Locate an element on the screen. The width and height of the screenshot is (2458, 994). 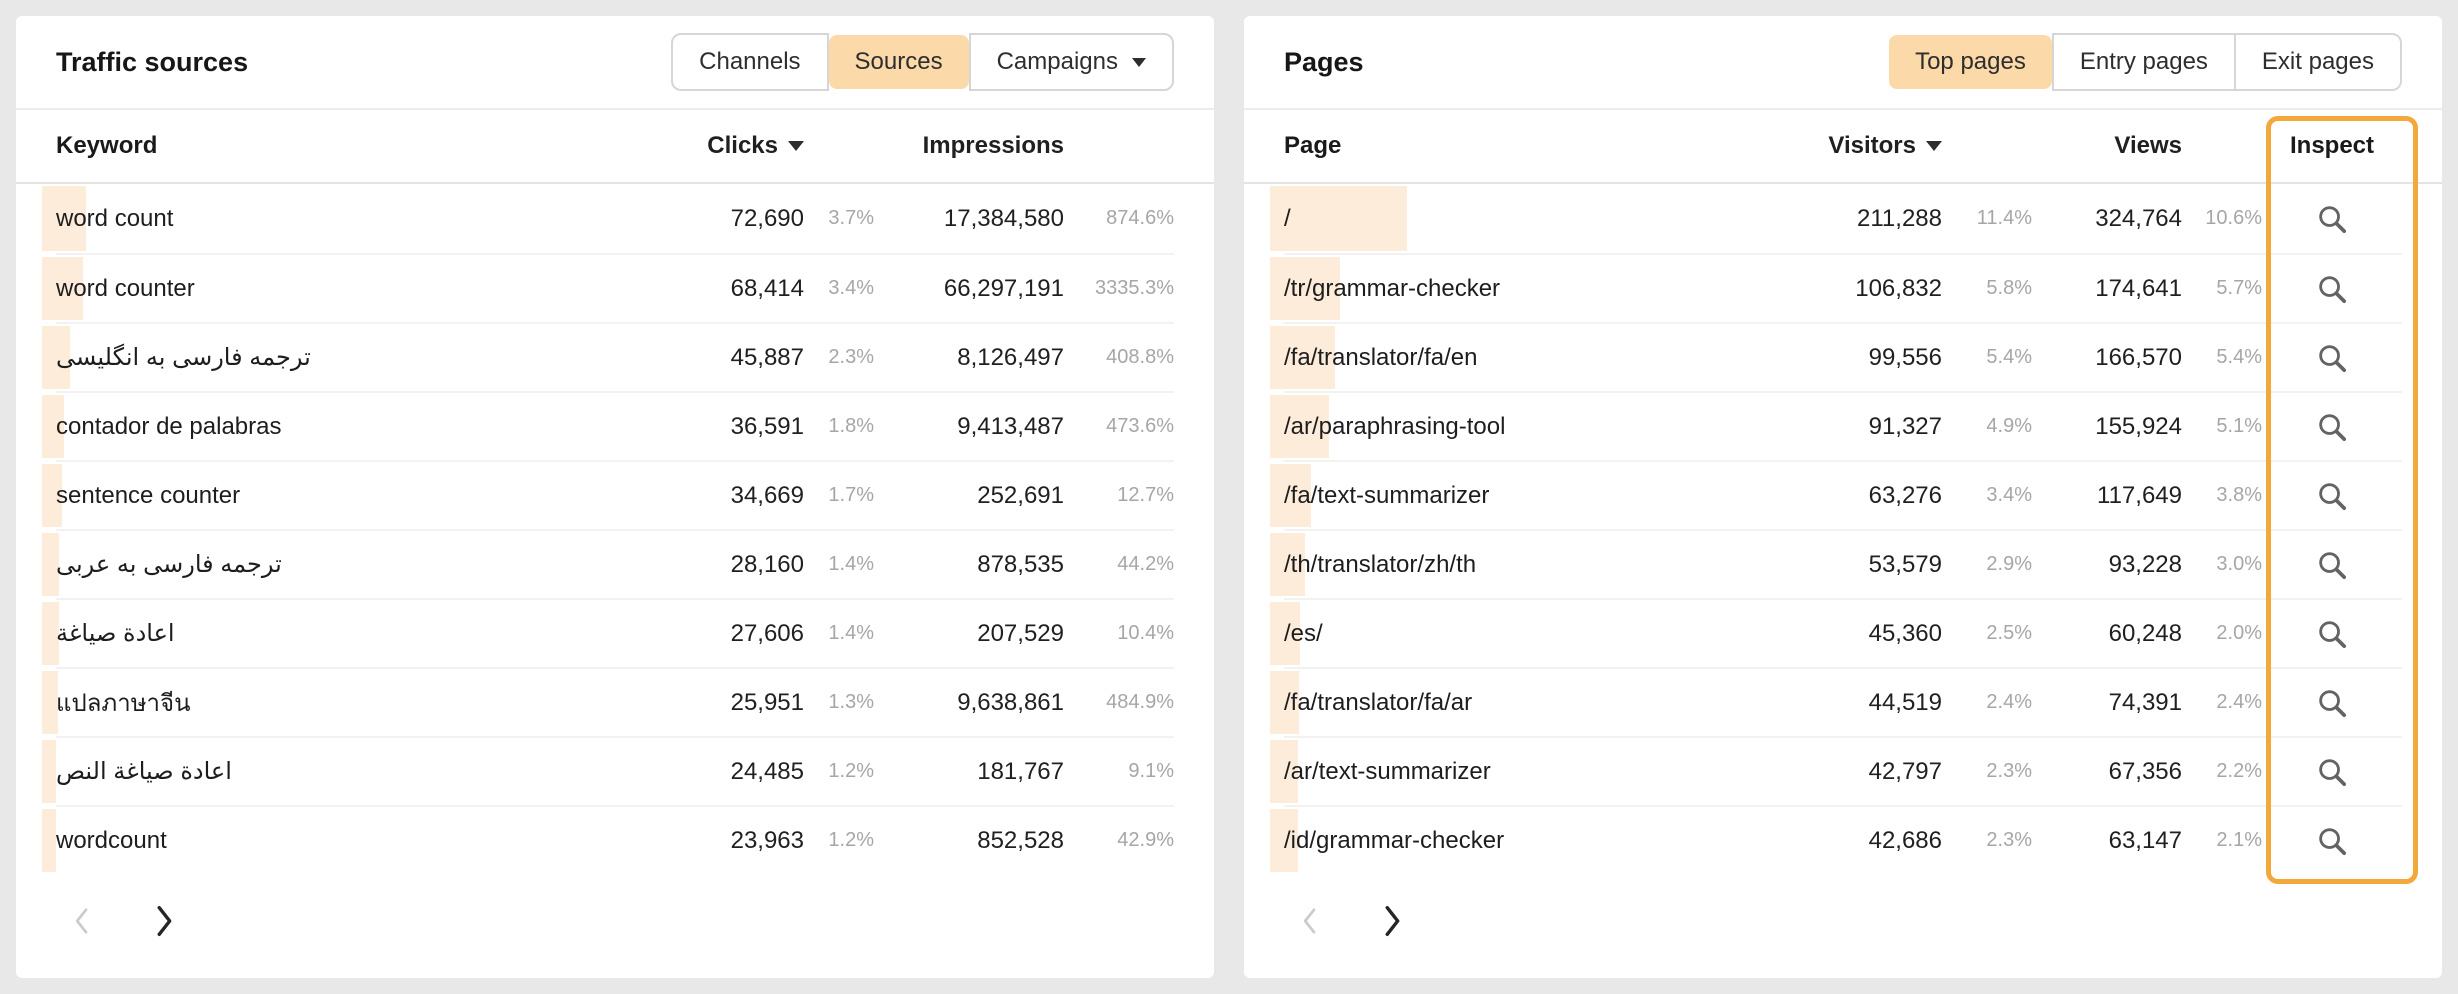
tab-exit-pages: Exit pages is located at coordinates (2317, 62).